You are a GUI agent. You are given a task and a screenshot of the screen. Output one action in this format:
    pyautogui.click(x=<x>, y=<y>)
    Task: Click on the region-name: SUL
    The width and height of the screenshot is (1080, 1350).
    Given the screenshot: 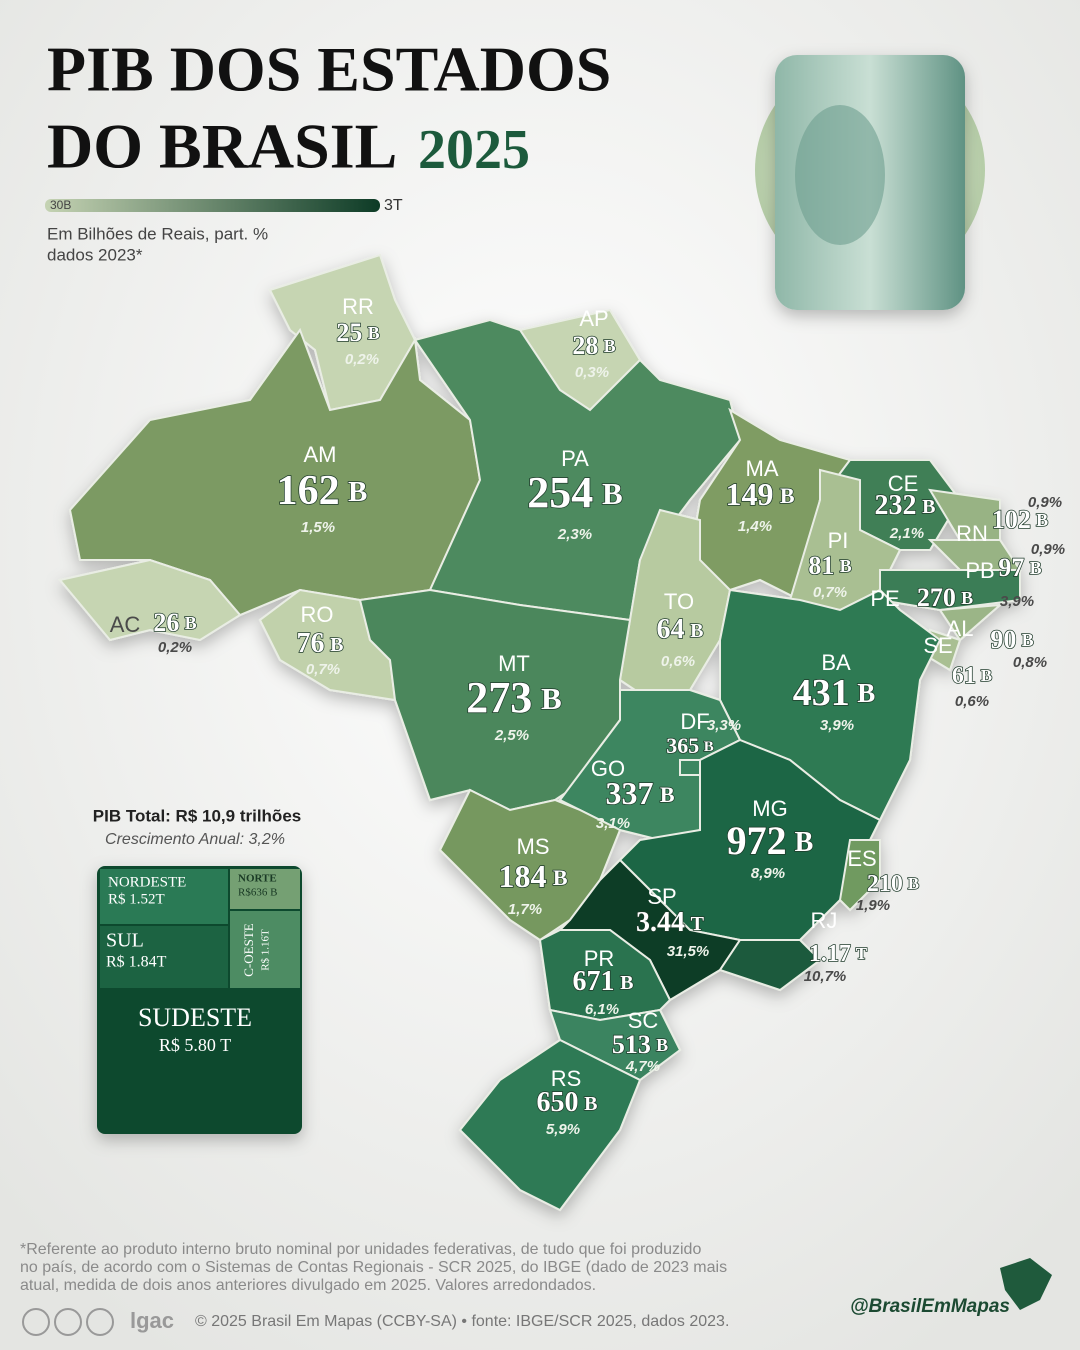 What is the action you would take?
    pyautogui.click(x=125, y=941)
    